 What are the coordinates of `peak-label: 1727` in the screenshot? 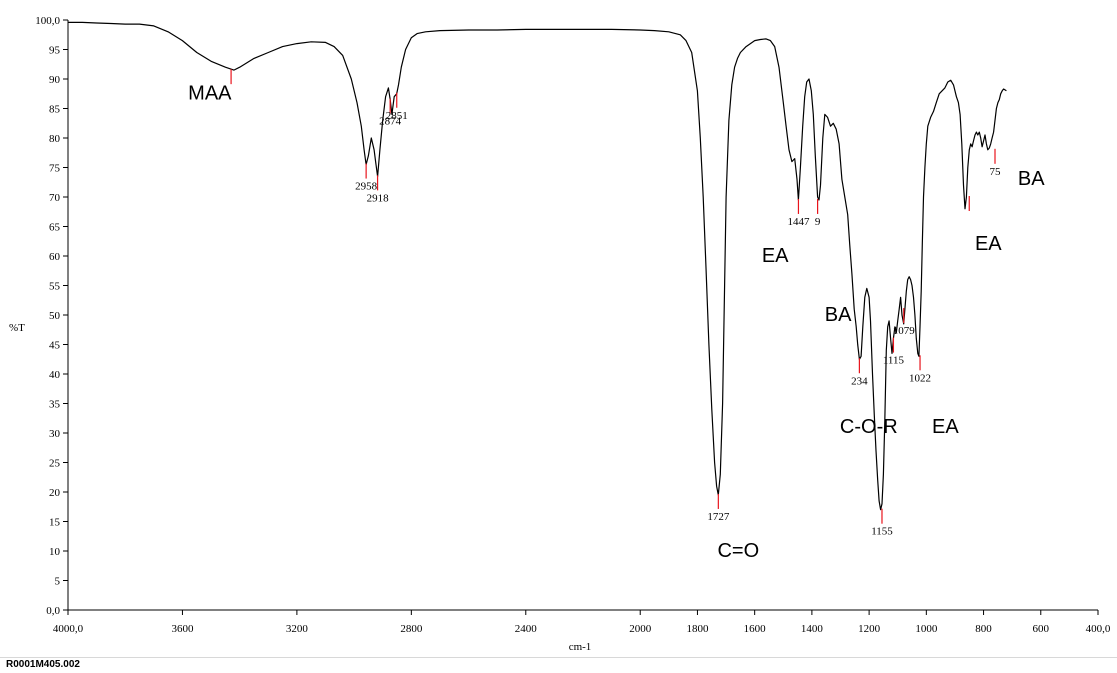 It's located at (718, 517).